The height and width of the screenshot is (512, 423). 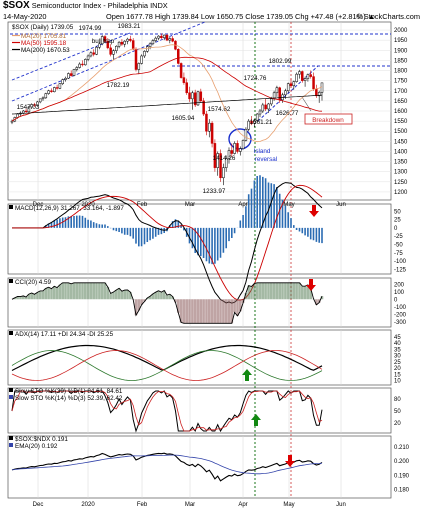 What do you see at coordinates (397, 382) in the screenshot?
I see `y-tick-label: 10` at bounding box center [397, 382].